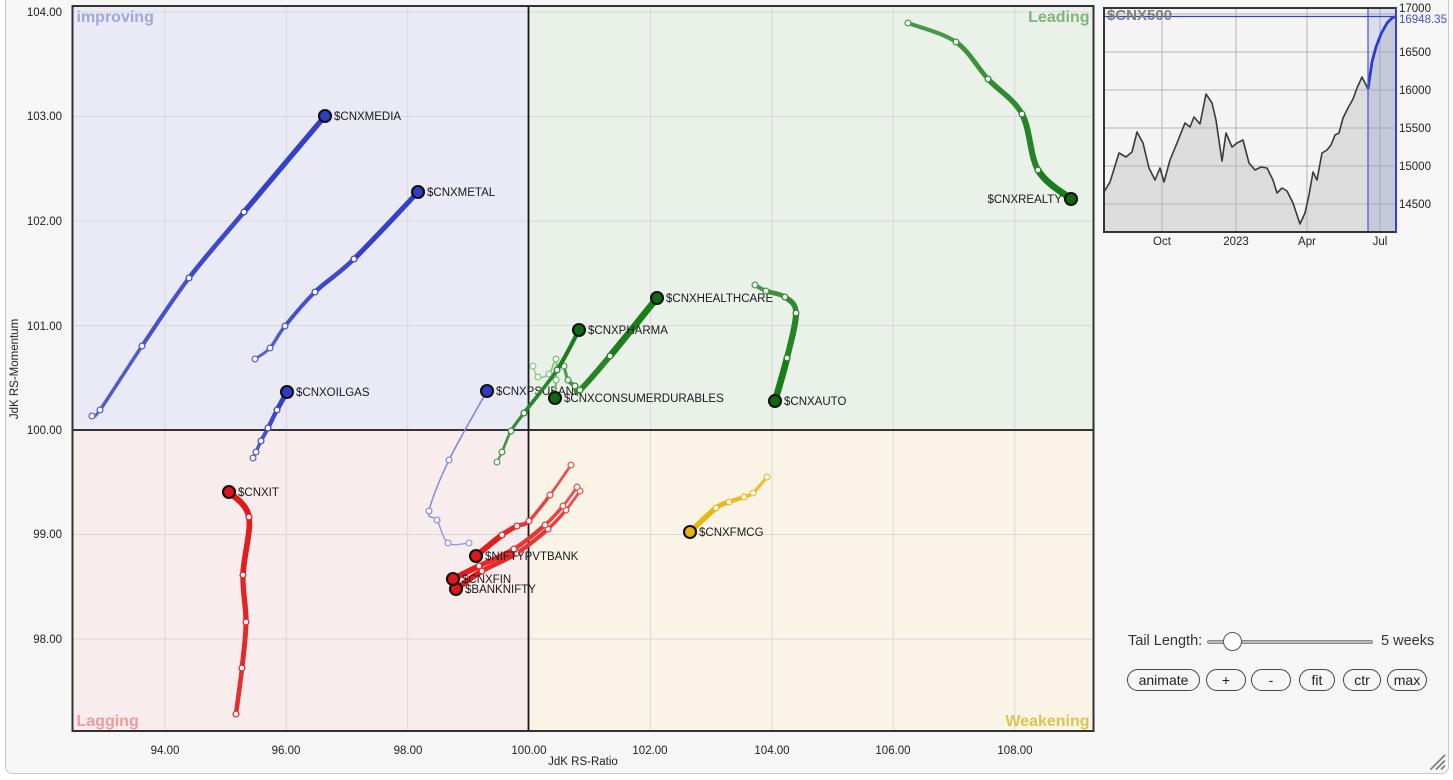  What do you see at coordinates (1024, 200) in the screenshot?
I see `svg-text: $CNXREALTY` at bounding box center [1024, 200].